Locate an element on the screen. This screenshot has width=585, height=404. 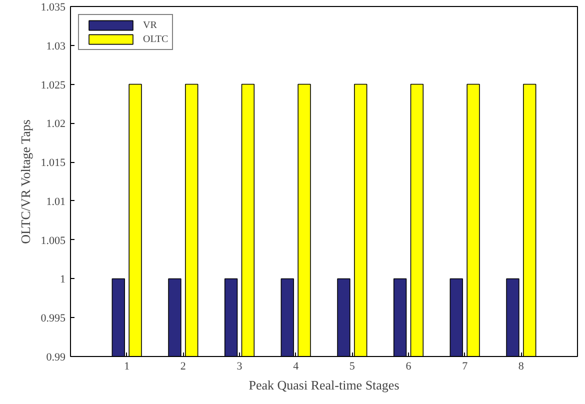
legend-label: VR is located at coordinates (150, 25).